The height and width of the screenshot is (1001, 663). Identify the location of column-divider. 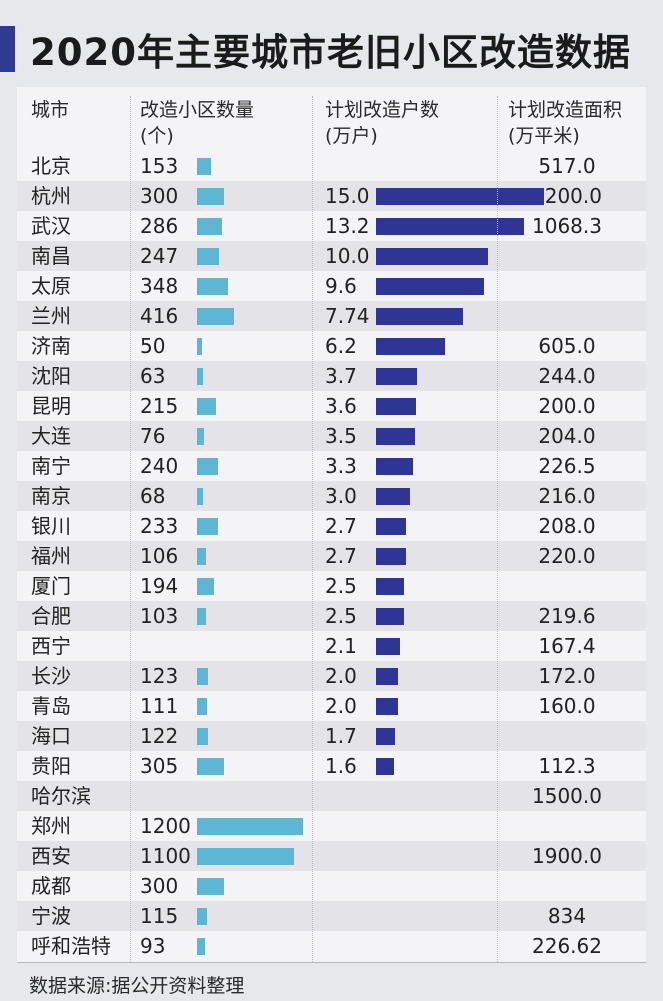
(130, 529).